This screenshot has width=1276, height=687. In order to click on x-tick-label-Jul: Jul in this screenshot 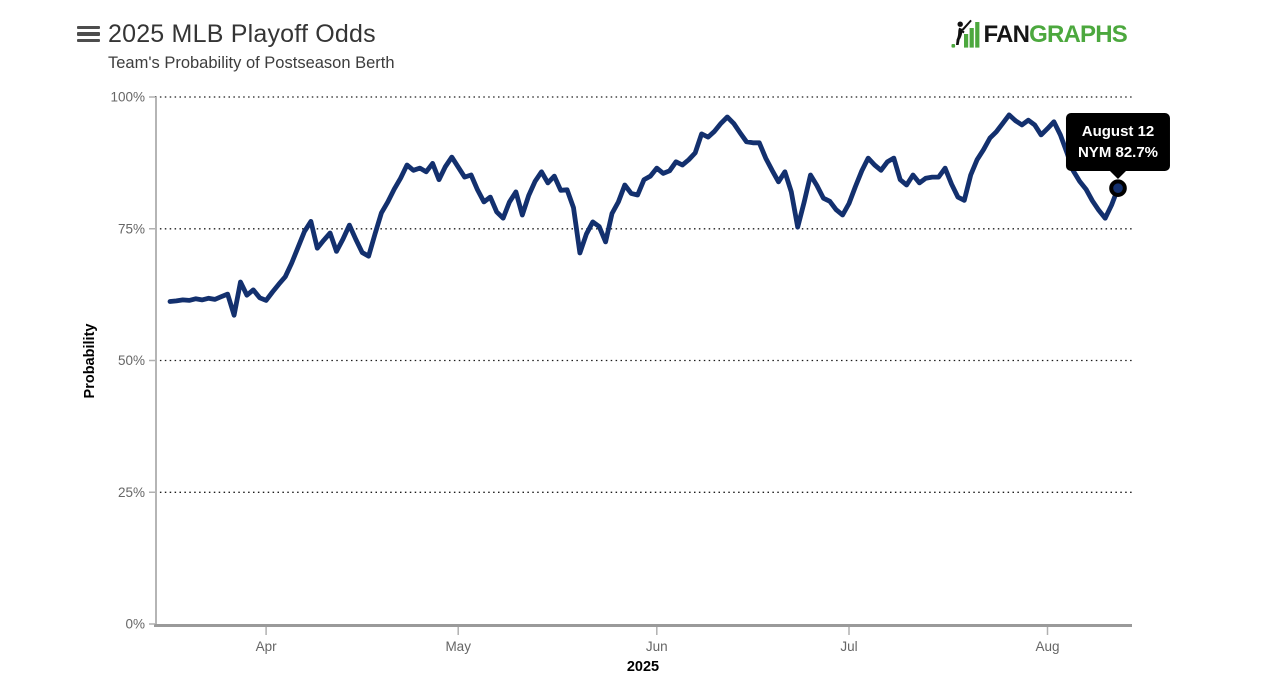, I will do `click(848, 646)`.